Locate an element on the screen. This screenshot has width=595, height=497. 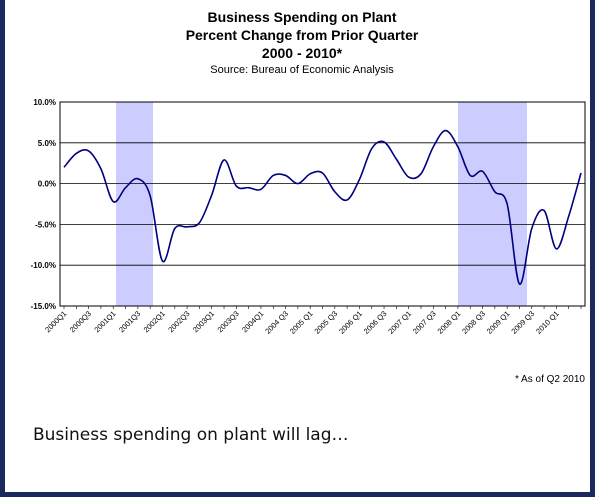
x-tick-label: 2002Q1 is located at coordinates (154, 321).